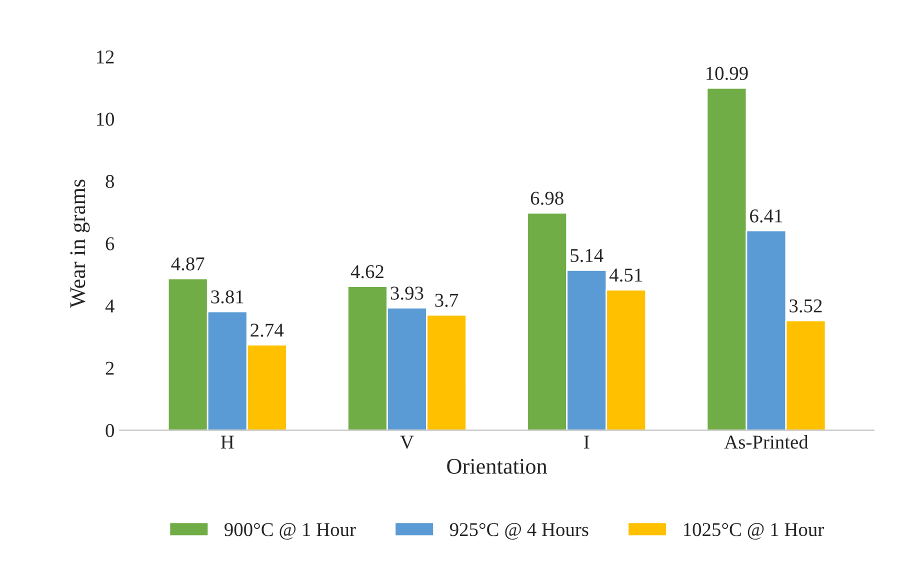 This screenshot has height=566, width=920. Describe the element at coordinates (547, 198) in the screenshot. I see `data-label: 6.98` at that location.